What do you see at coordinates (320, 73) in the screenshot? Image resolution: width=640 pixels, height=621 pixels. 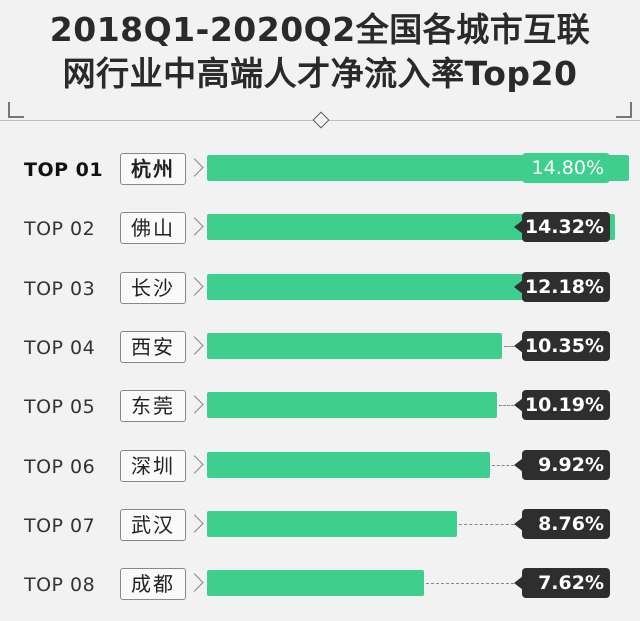 I see `chart-title-line-2: 网行业中高端人才净流入率Top20` at bounding box center [320, 73].